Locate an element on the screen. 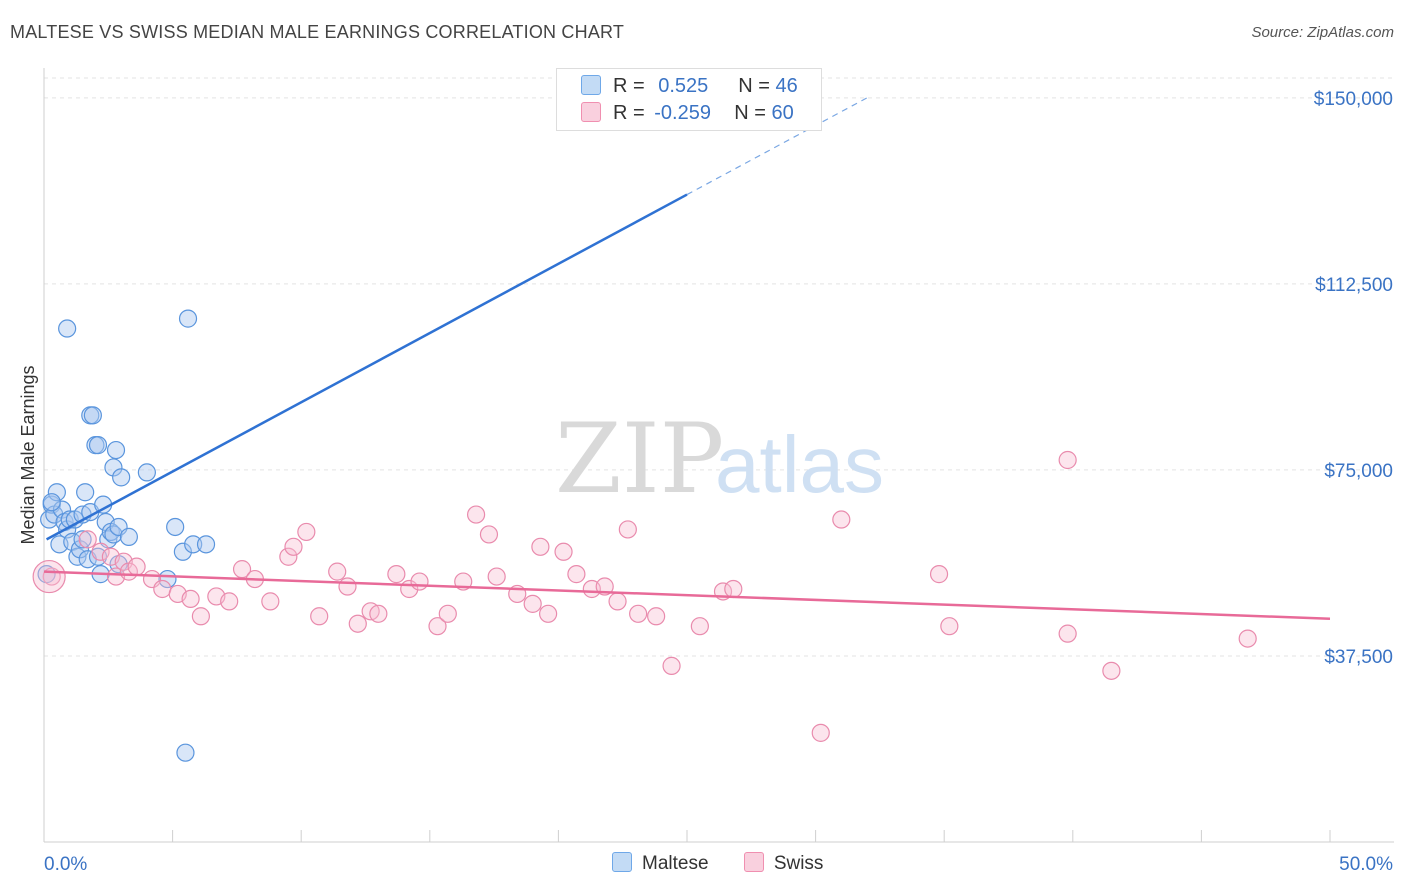  legend-item-swiss: Swiss is located at coordinates (783, 863).